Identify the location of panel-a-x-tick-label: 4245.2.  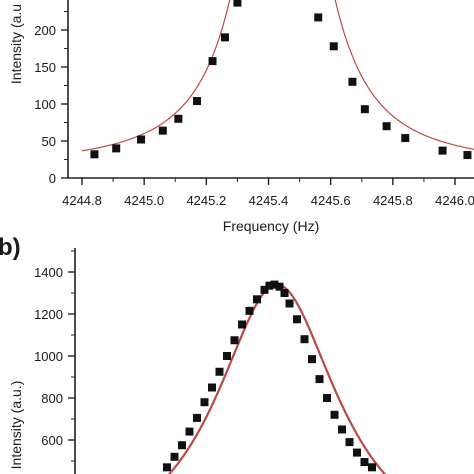
(206, 200).